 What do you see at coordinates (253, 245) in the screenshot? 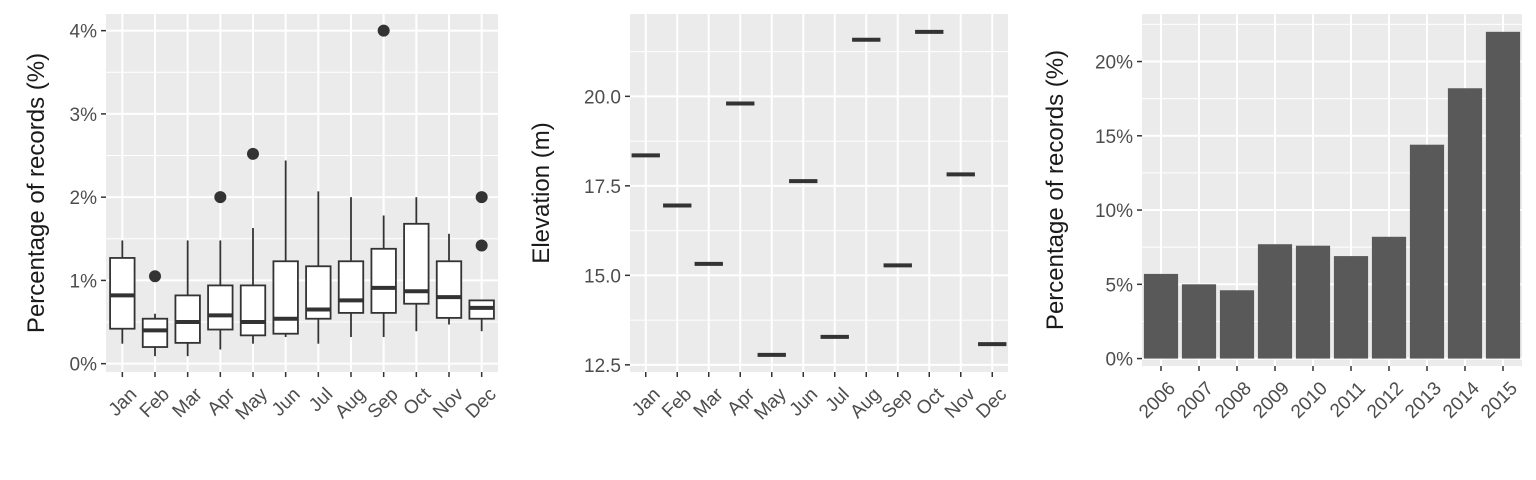
I see `box-may` at bounding box center [253, 245].